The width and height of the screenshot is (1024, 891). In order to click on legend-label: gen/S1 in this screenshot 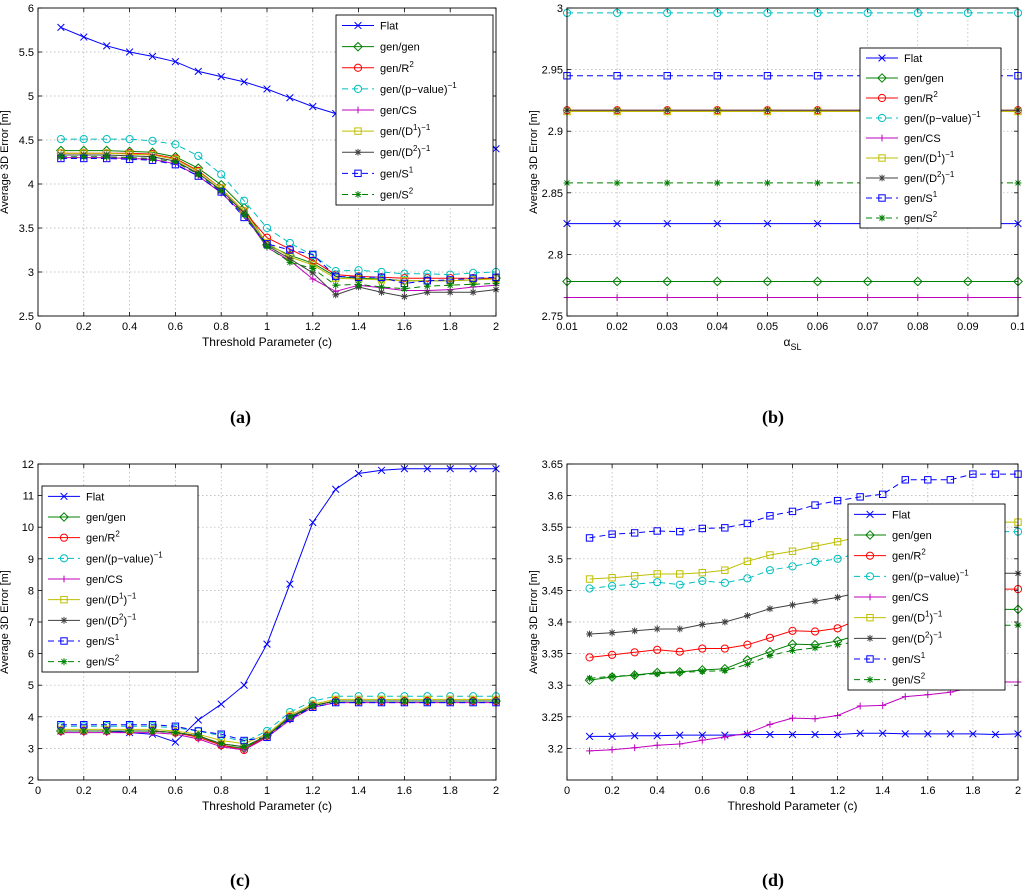, I will do `click(921, 197)`.